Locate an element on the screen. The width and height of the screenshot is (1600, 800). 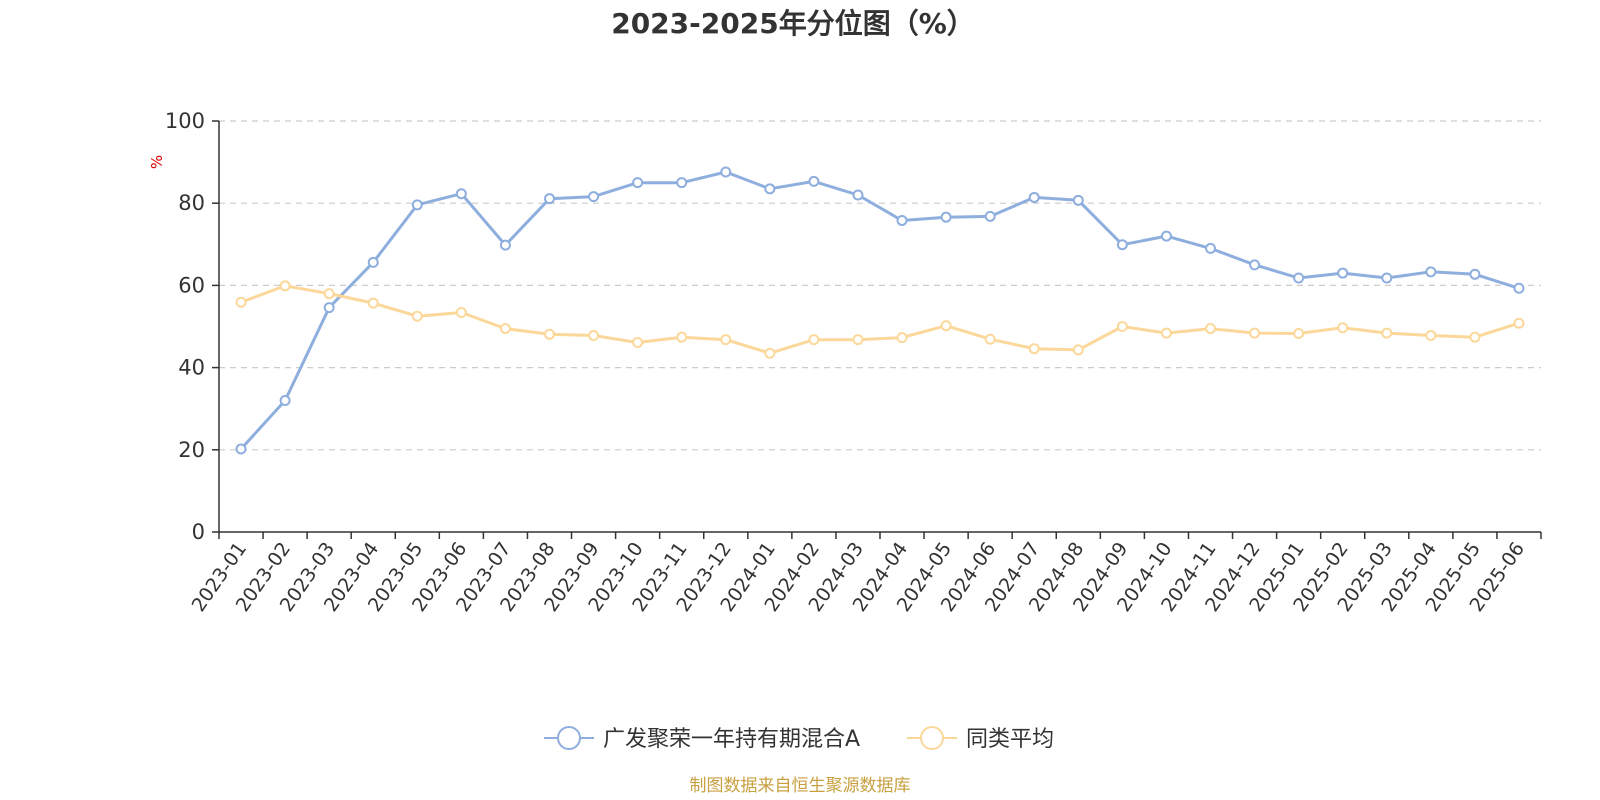
y-axis-unit-label: % is located at coordinates (157, 162).